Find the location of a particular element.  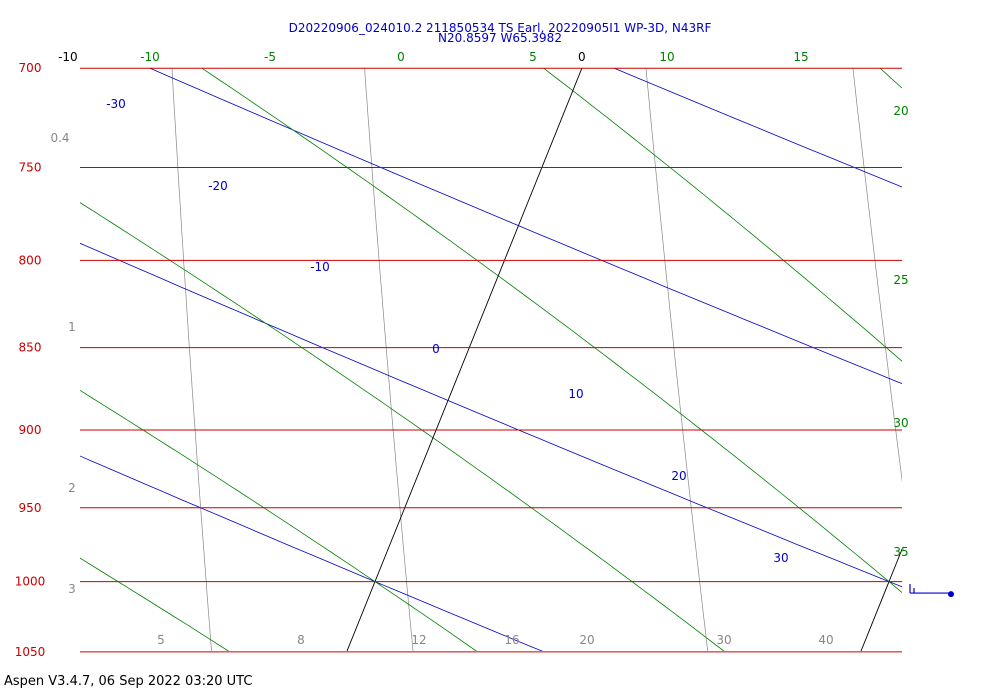

dry-adiabat-label: 0 is located at coordinates (436, 349).